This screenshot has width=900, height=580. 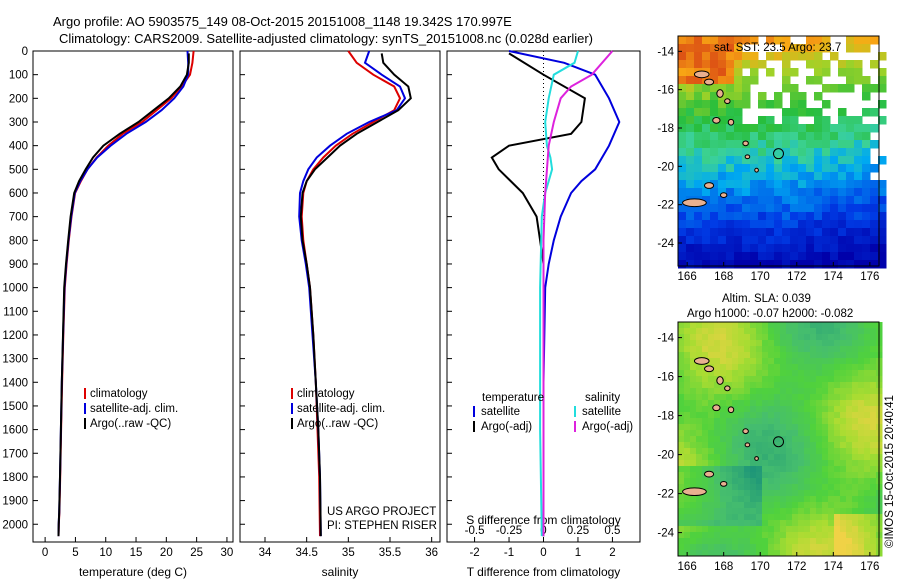 I want to click on x-tick-label: 5, so click(x=75, y=553).